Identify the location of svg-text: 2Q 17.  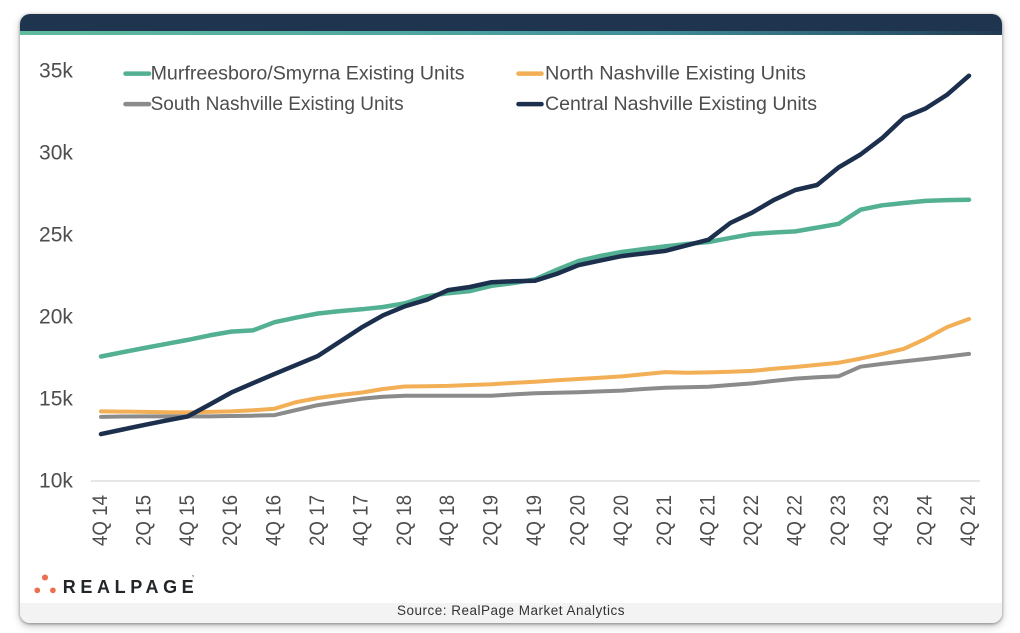
(317, 520).